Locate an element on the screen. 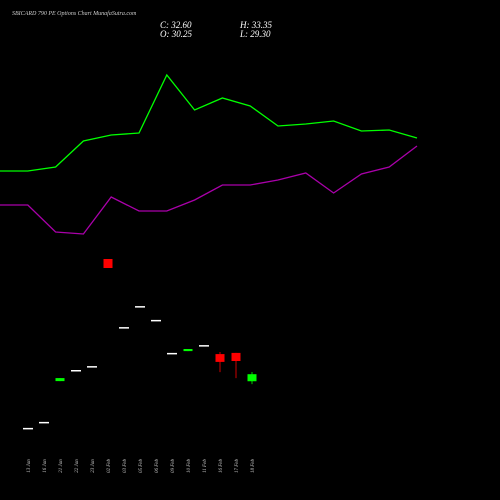  x-tick-label: 10 Feb is located at coordinates (189, 465).